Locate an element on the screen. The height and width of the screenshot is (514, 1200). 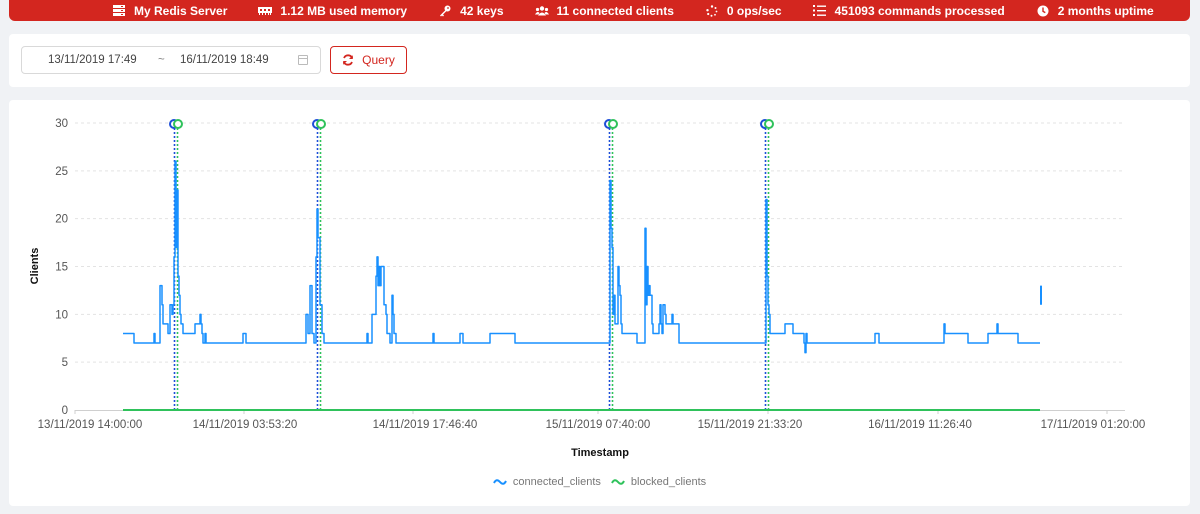
start-date-input: 13/11/2019 17:49 is located at coordinates (92, 60).